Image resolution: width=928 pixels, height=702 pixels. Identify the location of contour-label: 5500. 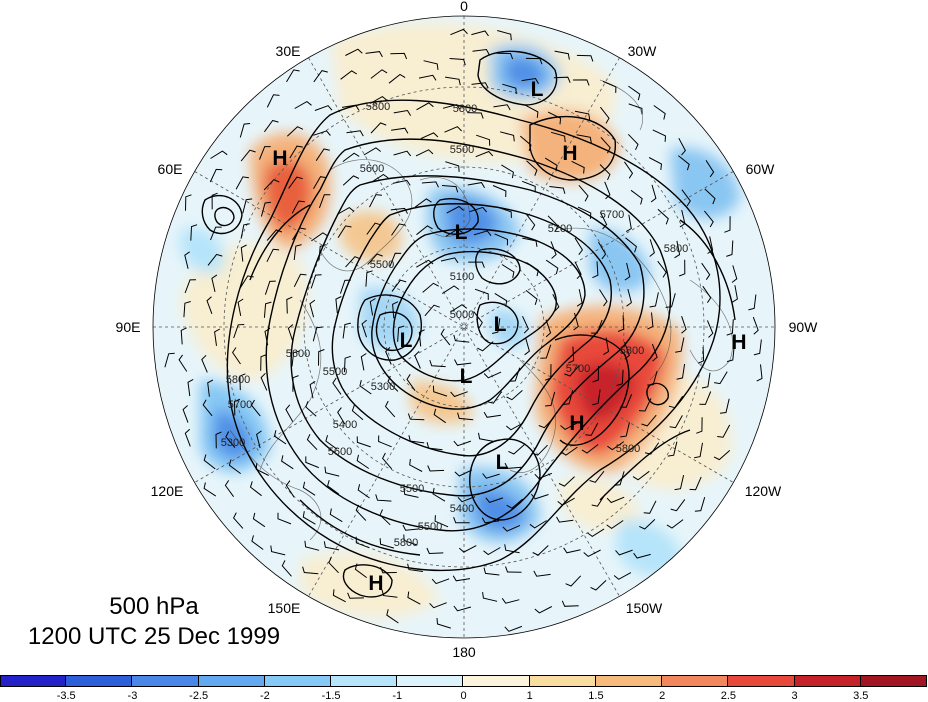
(462, 150).